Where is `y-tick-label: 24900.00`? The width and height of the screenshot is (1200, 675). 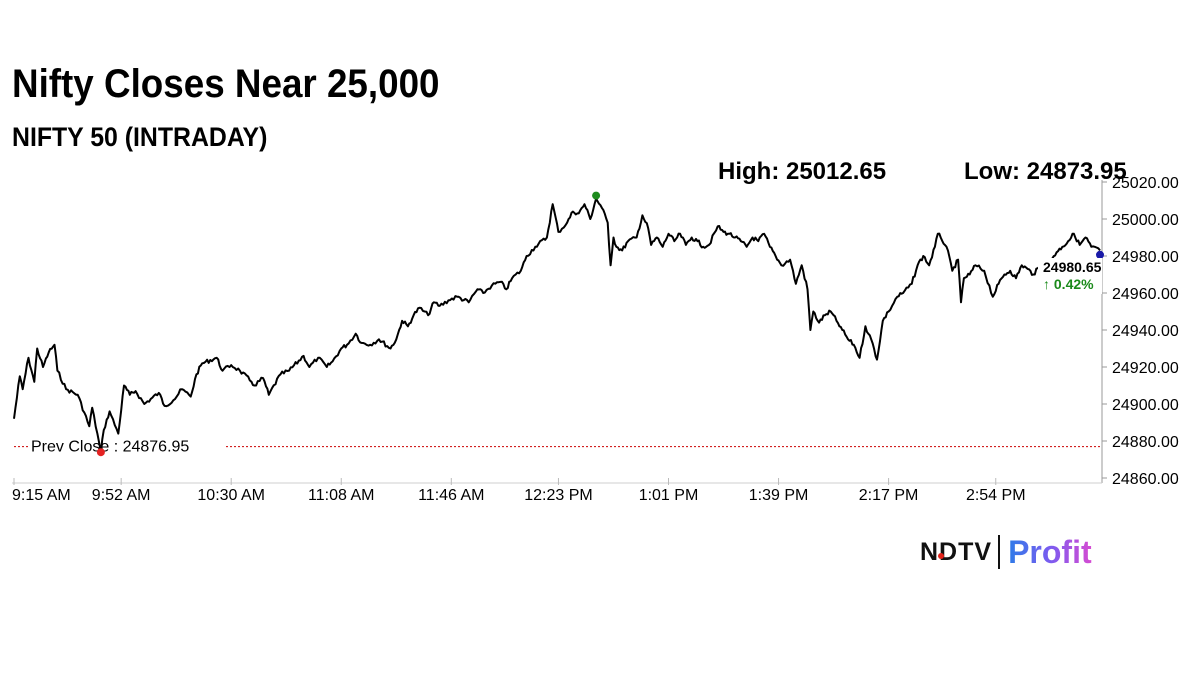 y-tick-label: 24900.00 is located at coordinates (1145, 405).